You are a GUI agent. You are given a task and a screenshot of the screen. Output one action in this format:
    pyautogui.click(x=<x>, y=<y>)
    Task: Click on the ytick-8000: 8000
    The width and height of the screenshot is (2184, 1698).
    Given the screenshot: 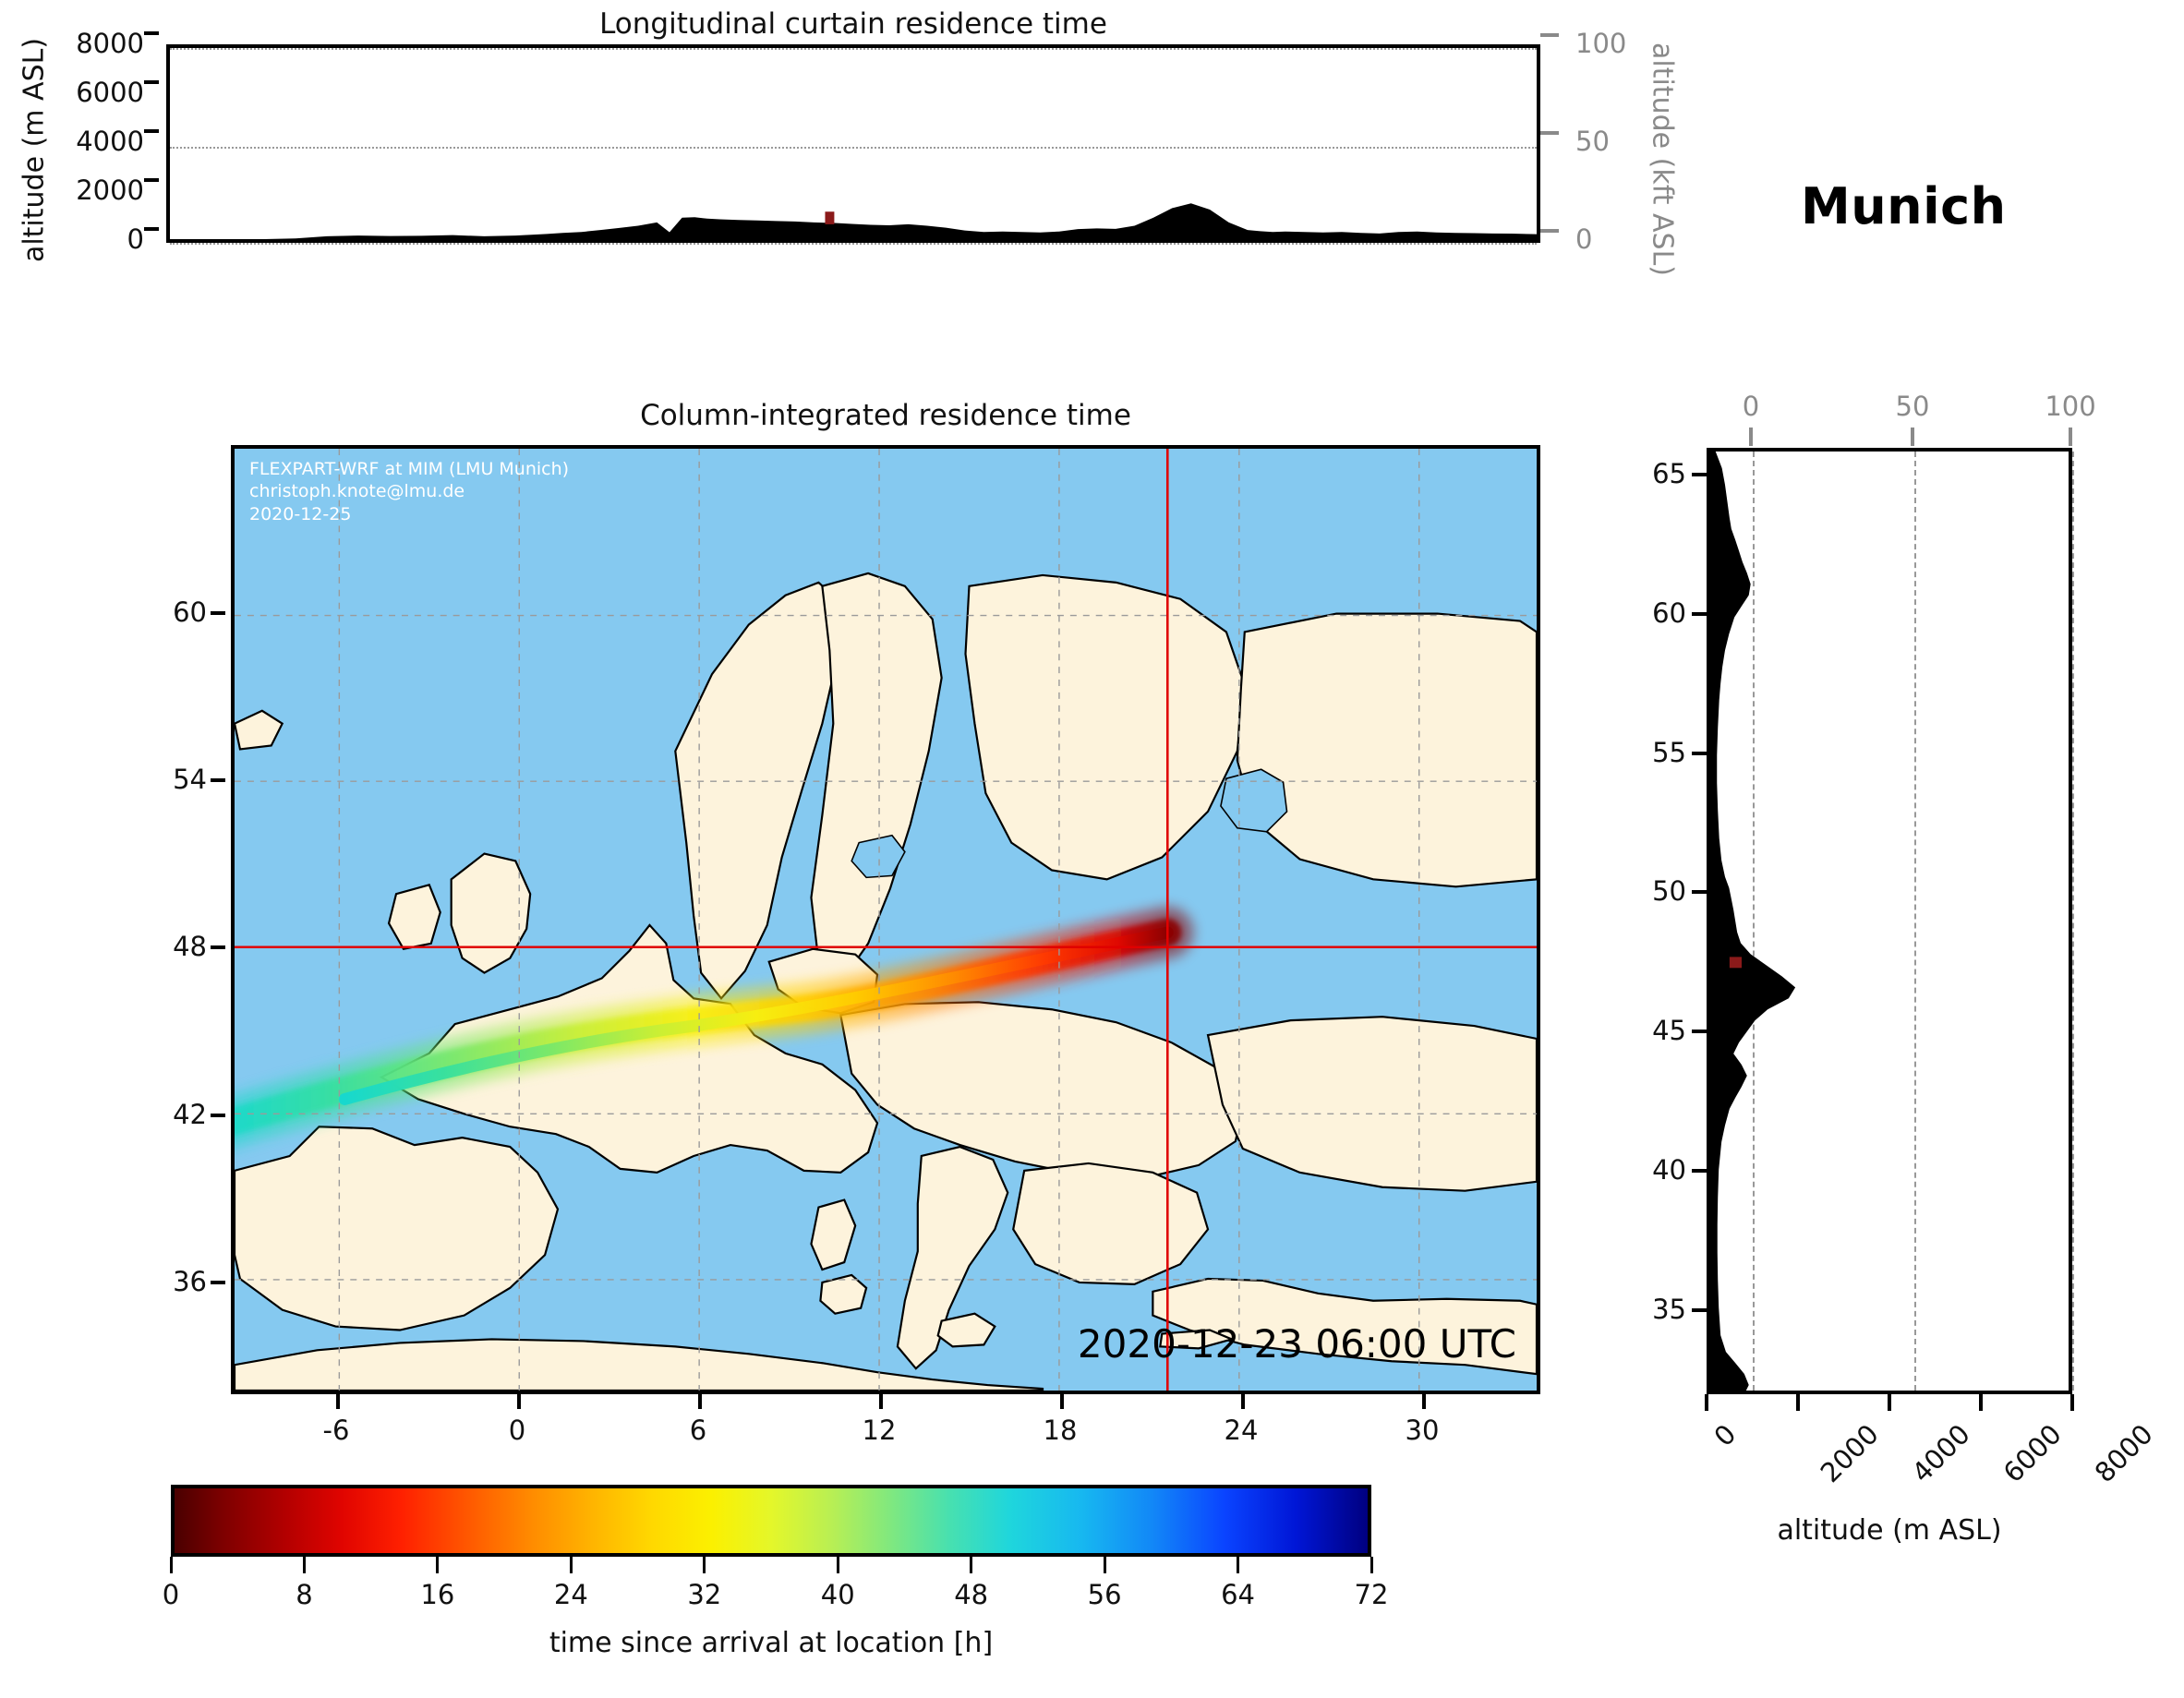 What is the action you would take?
    pyautogui.click(x=110, y=43)
    